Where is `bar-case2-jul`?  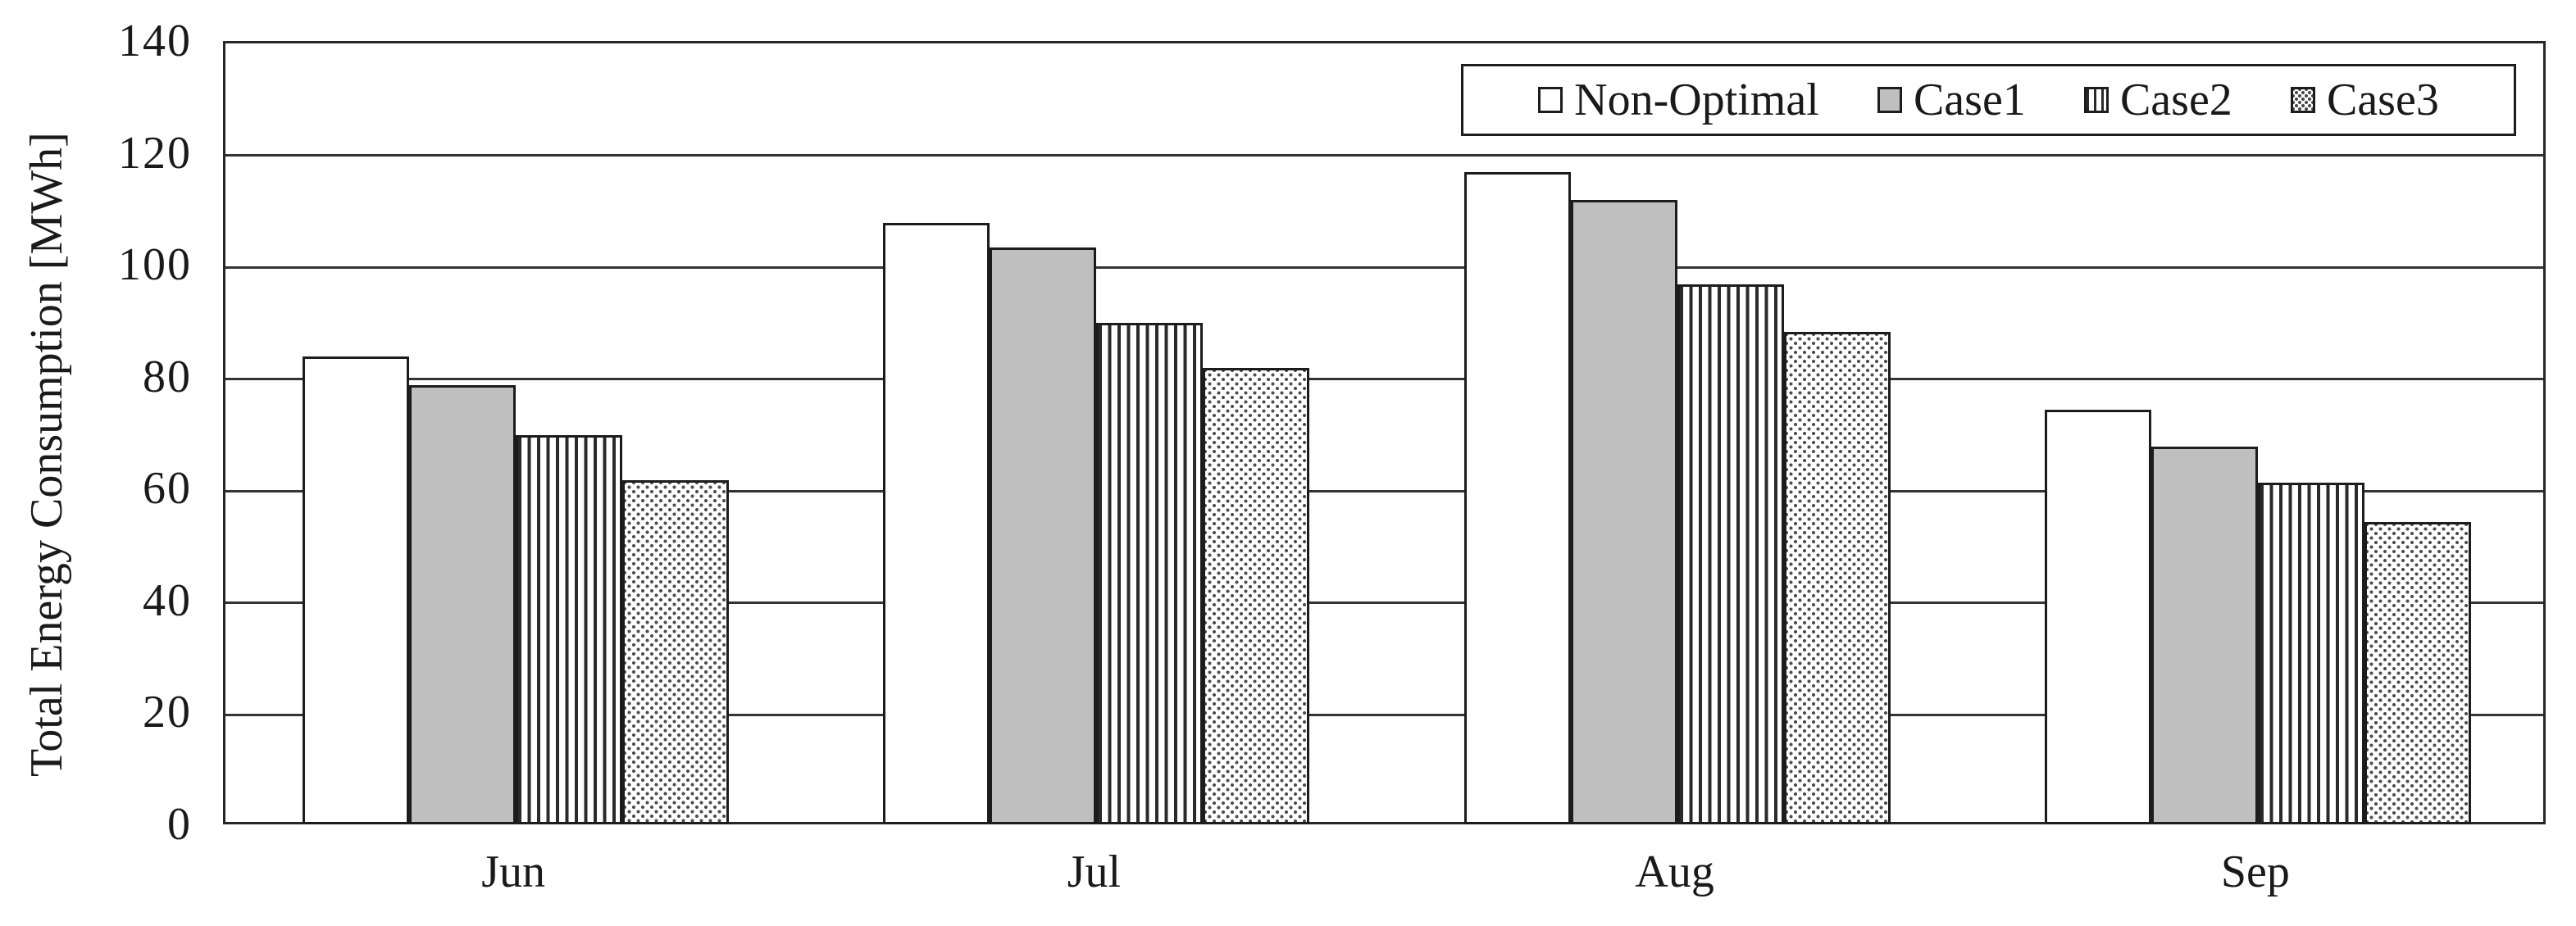 bar-case2-jul is located at coordinates (1150, 573).